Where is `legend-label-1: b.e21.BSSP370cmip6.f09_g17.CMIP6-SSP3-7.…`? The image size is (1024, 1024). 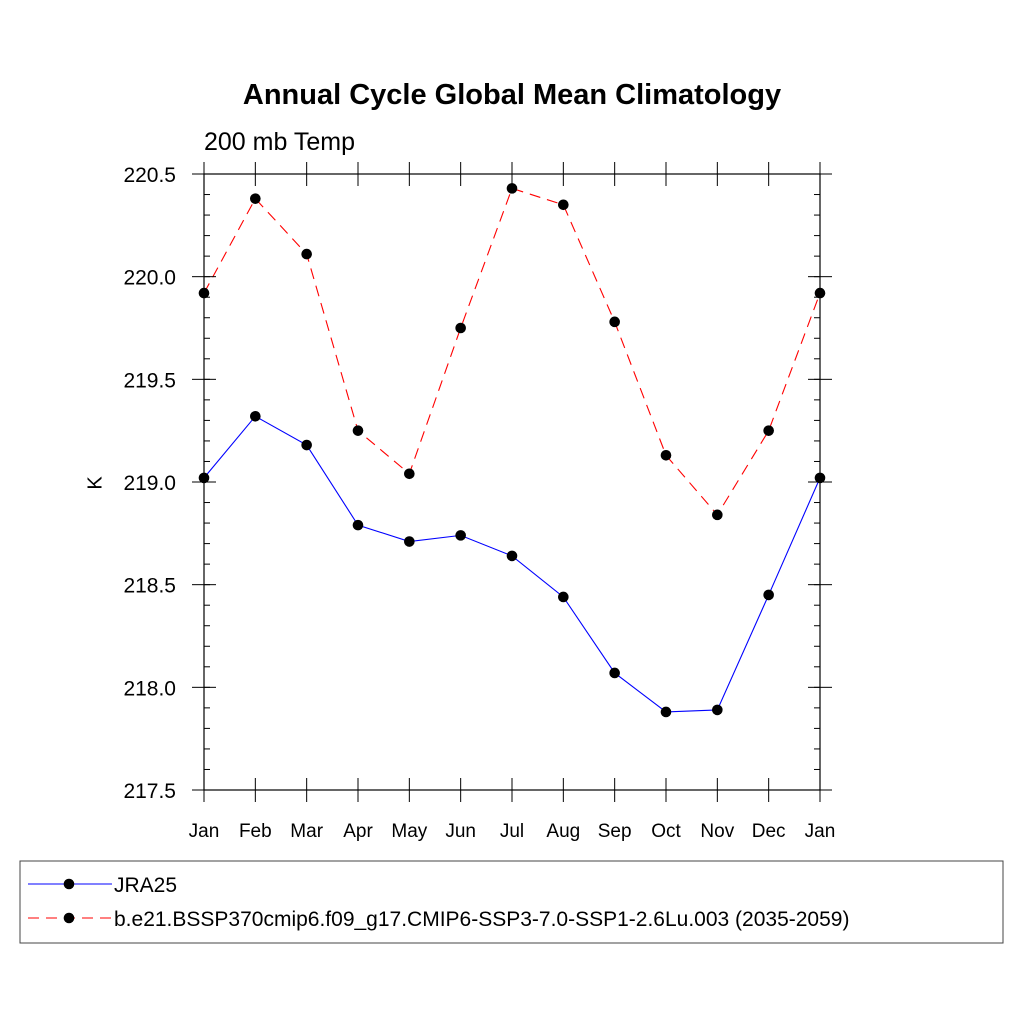
legend-label-1: b.e21.BSSP370cmip6.f09_g17.CMIP6-SSP3-7.… is located at coordinates (481, 919).